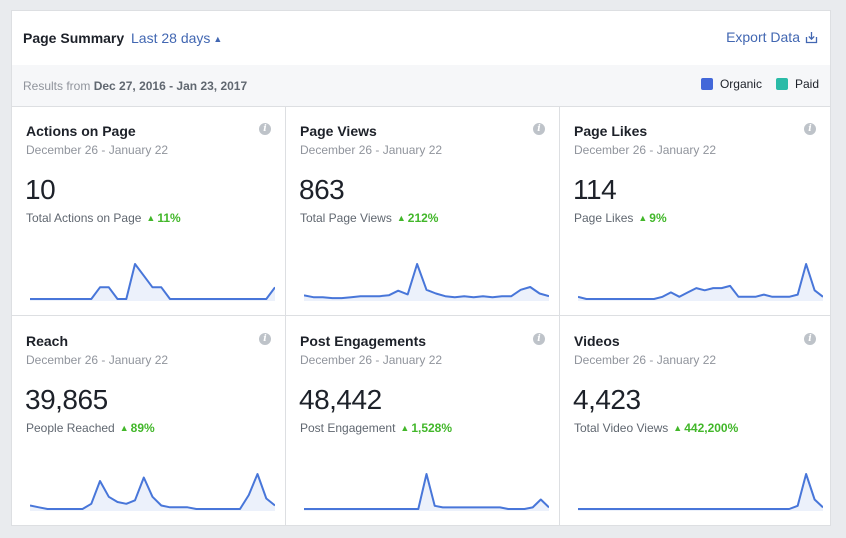 This screenshot has width=846, height=538. Describe the element at coordinates (597, 341) in the screenshot. I see `card-title: Videos` at that location.